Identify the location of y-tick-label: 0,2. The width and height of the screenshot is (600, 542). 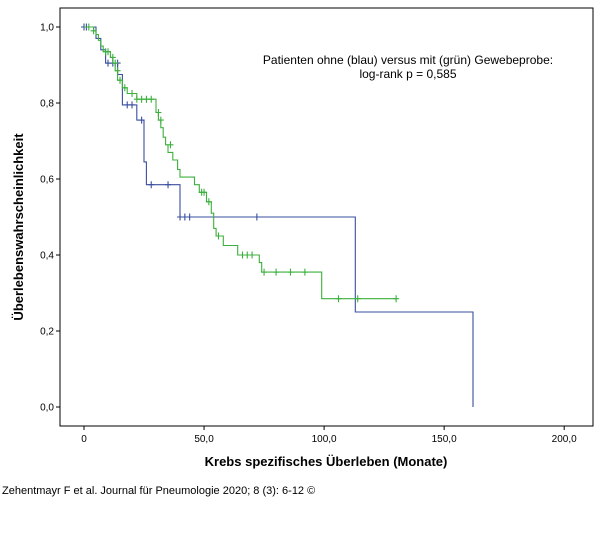
(47, 332).